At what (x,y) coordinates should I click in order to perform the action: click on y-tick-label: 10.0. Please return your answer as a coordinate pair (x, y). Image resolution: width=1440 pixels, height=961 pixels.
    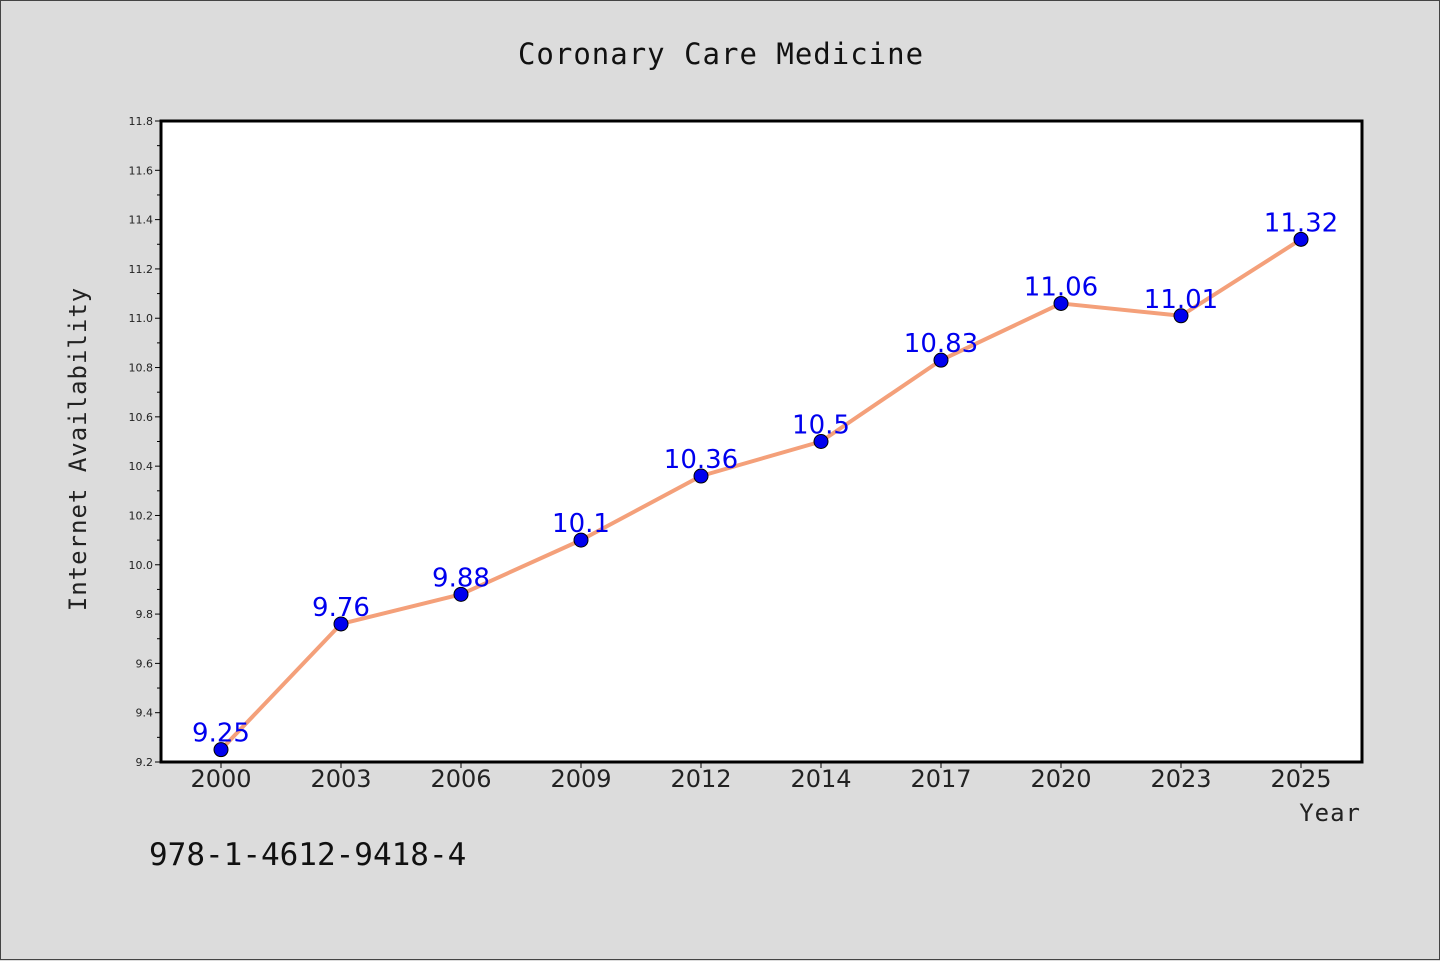
    Looking at the image, I should click on (141, 565).